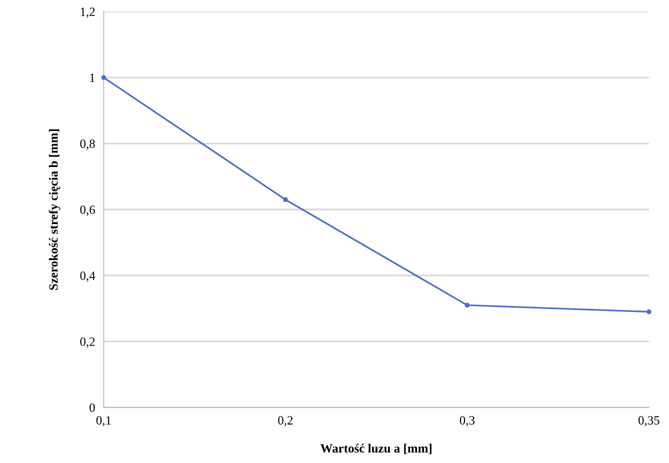 Image resolution: width=669 pixels, height=463 pixels. Describe the element at coordinates (376, 449) in the screenshot. I see `x-axis-title: Wartość luzu a [mm]` at that location.